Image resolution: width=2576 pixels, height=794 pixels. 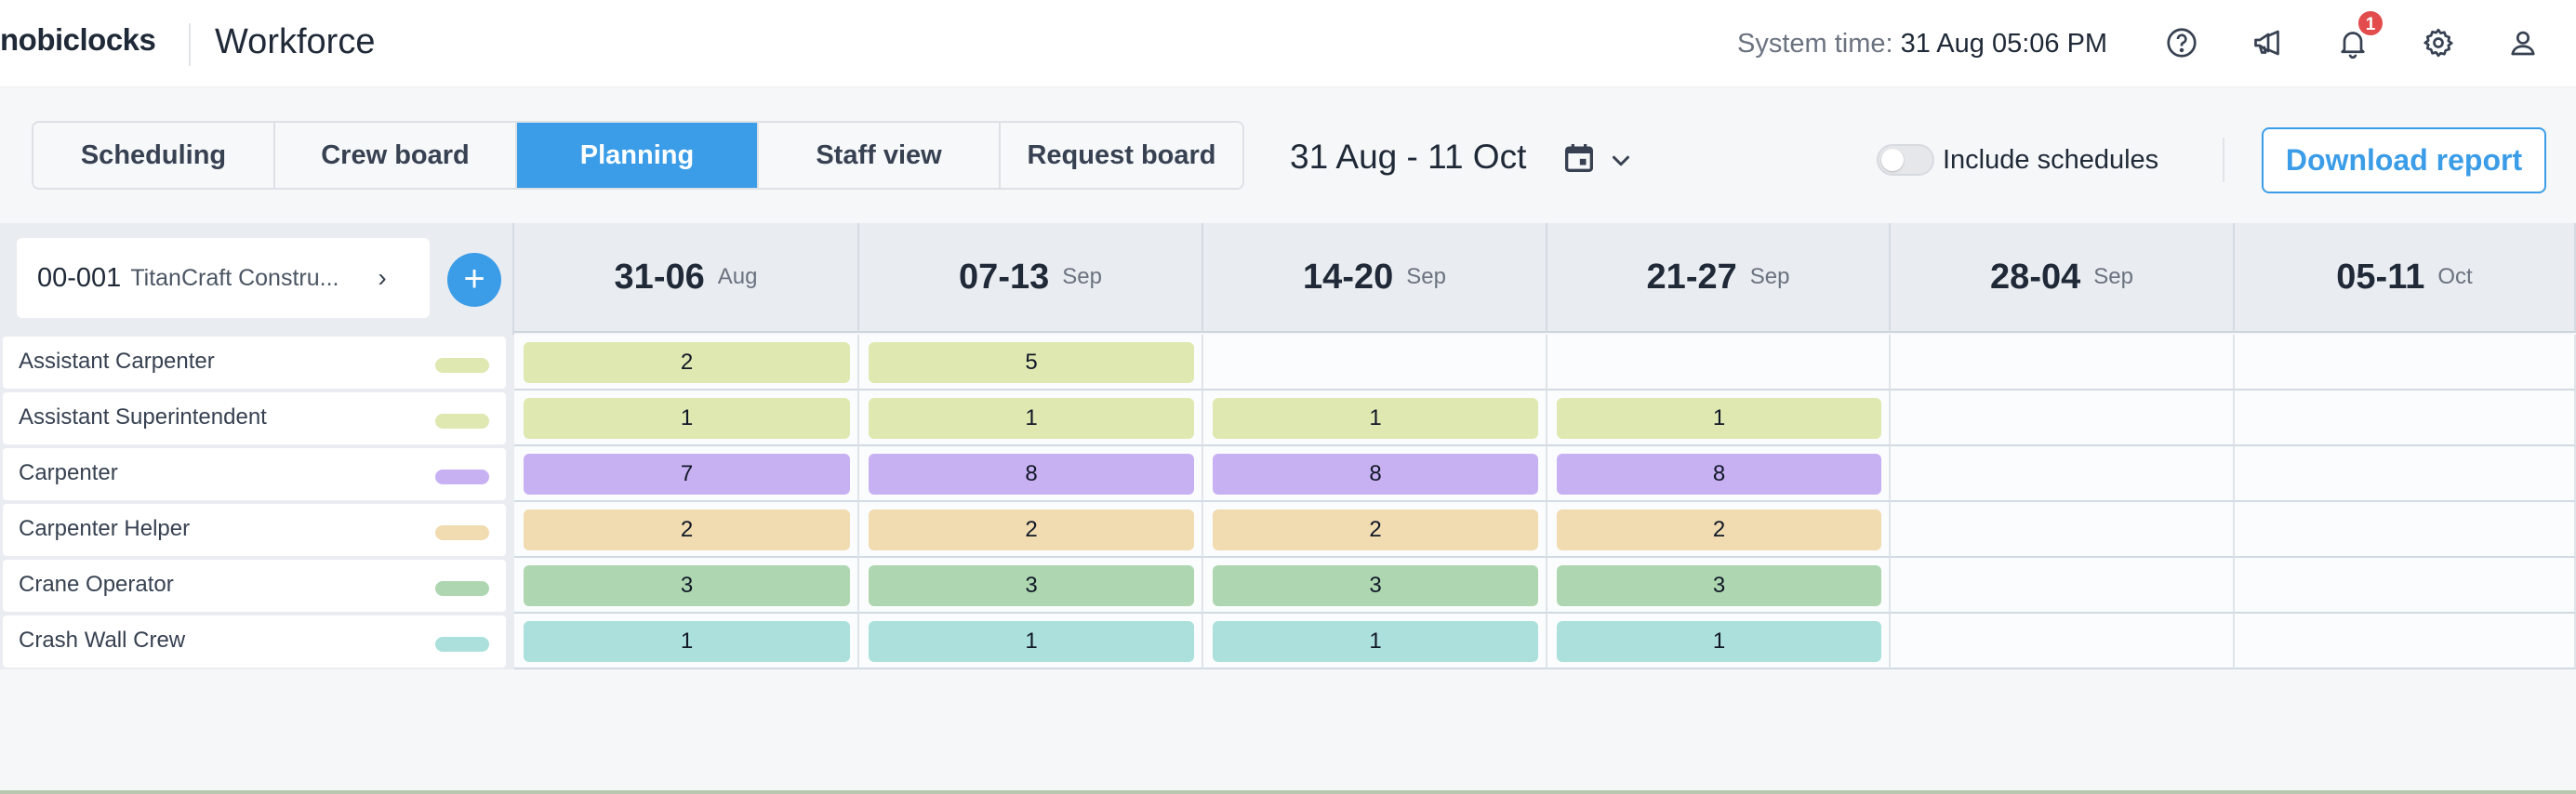 I want to click on headcount-pill: 7, so click(x=687, y=474).